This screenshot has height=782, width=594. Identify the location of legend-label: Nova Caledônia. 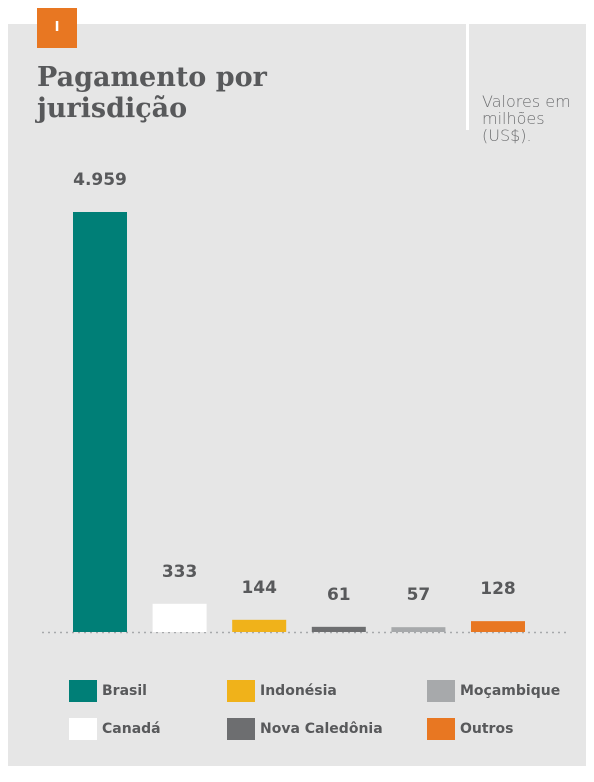
(321, 729).